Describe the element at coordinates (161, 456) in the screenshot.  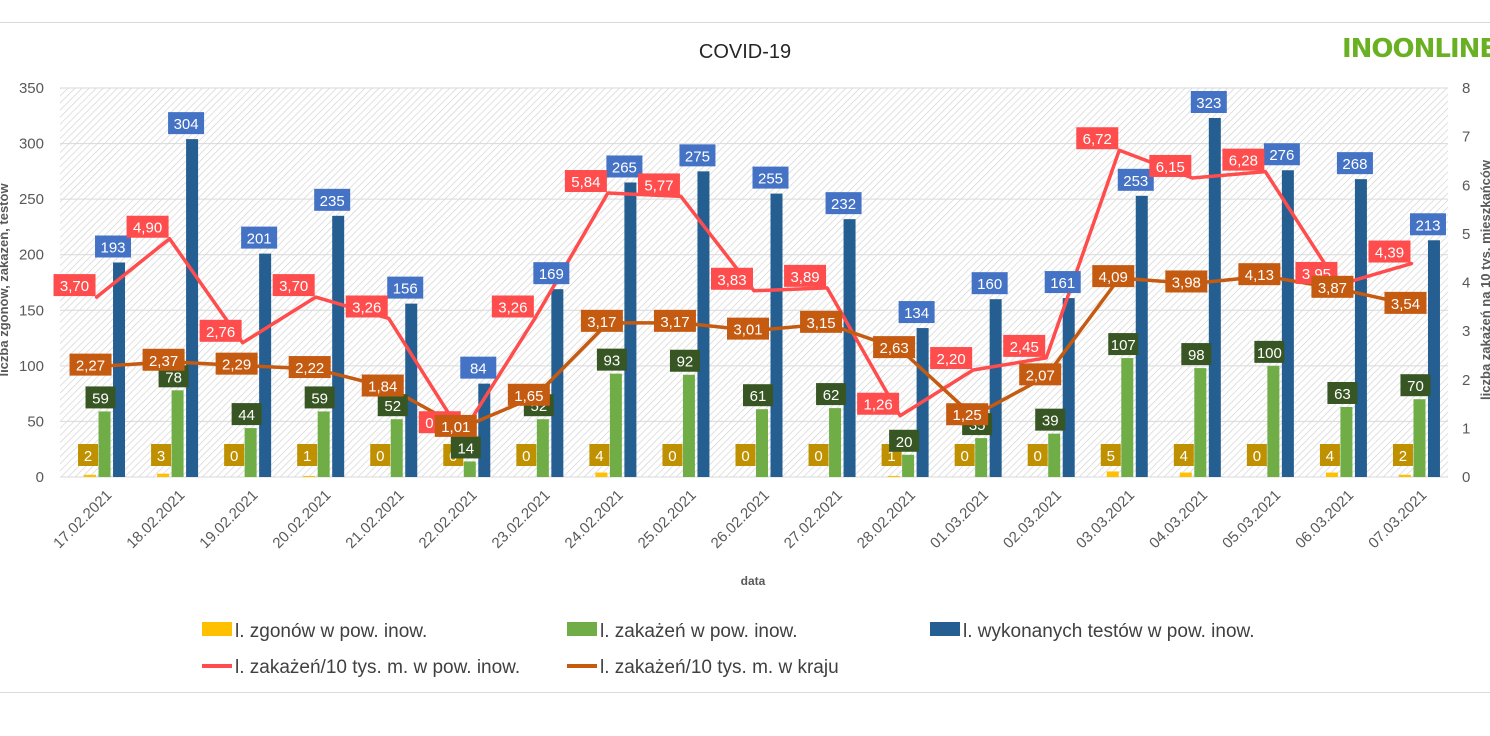
I see `deaths-label: 3` at that location.